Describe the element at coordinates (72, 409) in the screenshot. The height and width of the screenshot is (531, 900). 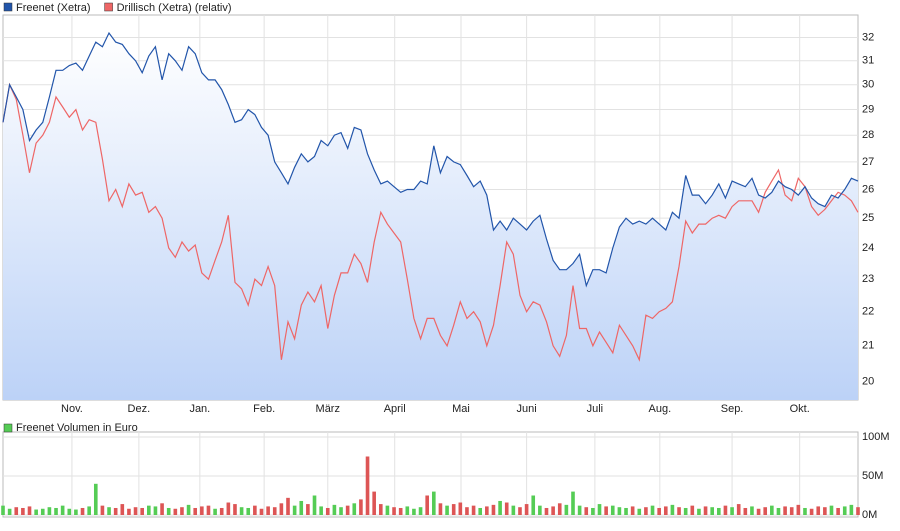
I see `x-tick-label: Nov.` at that location.